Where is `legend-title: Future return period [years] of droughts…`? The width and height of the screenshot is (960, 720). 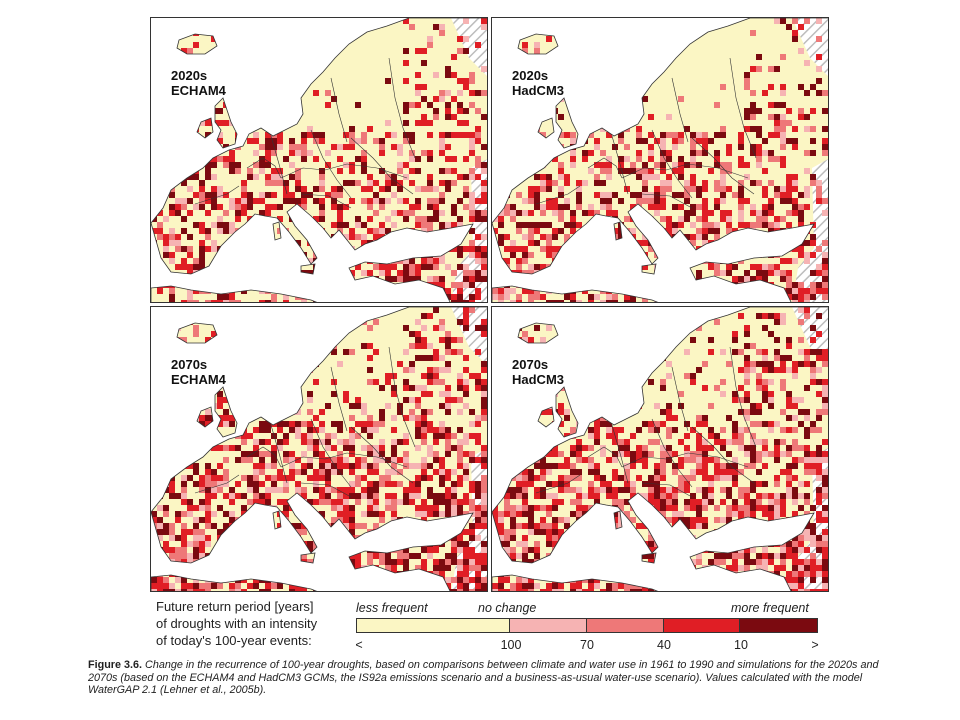 legend-title: Future return period [years] of droughts… is located at coordinates (236, 623).